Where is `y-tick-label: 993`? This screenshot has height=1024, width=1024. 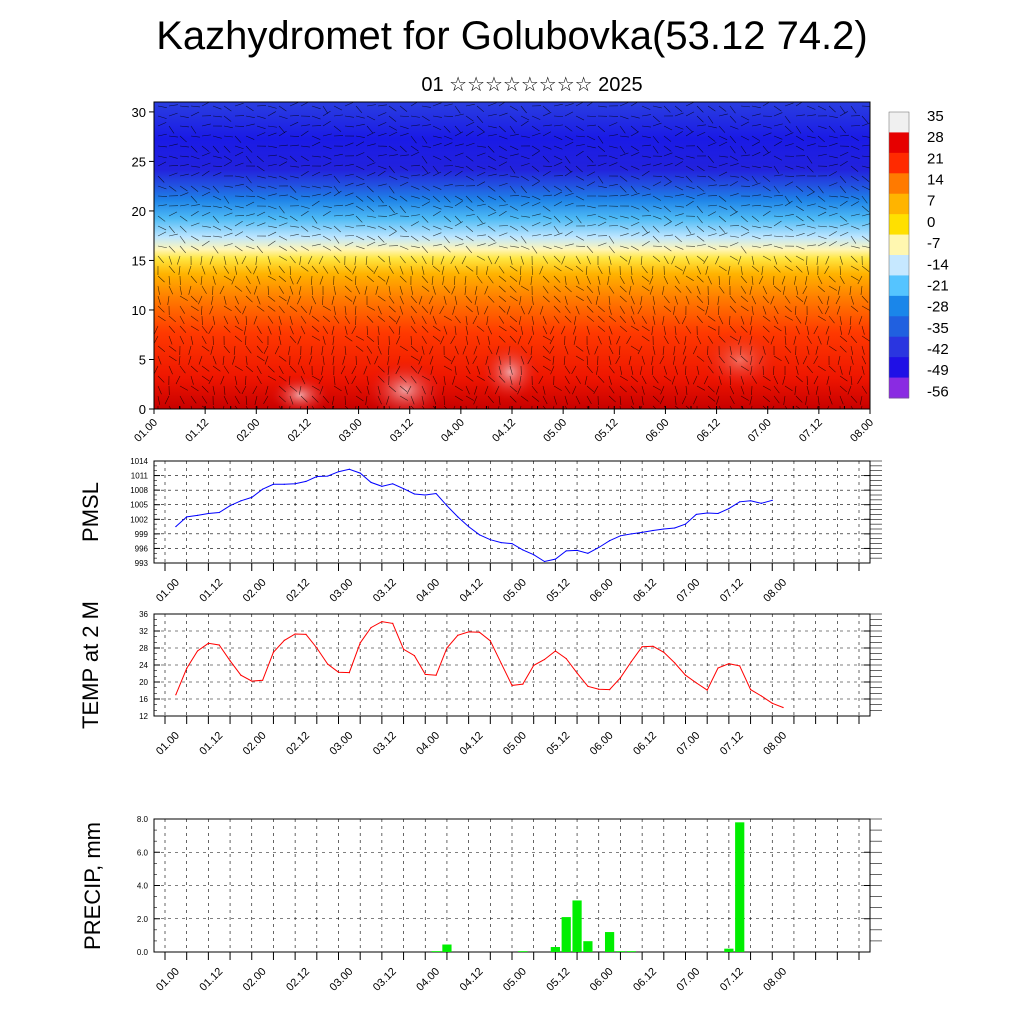 y-tick-label: 993 is located at coordinates (142, 563).